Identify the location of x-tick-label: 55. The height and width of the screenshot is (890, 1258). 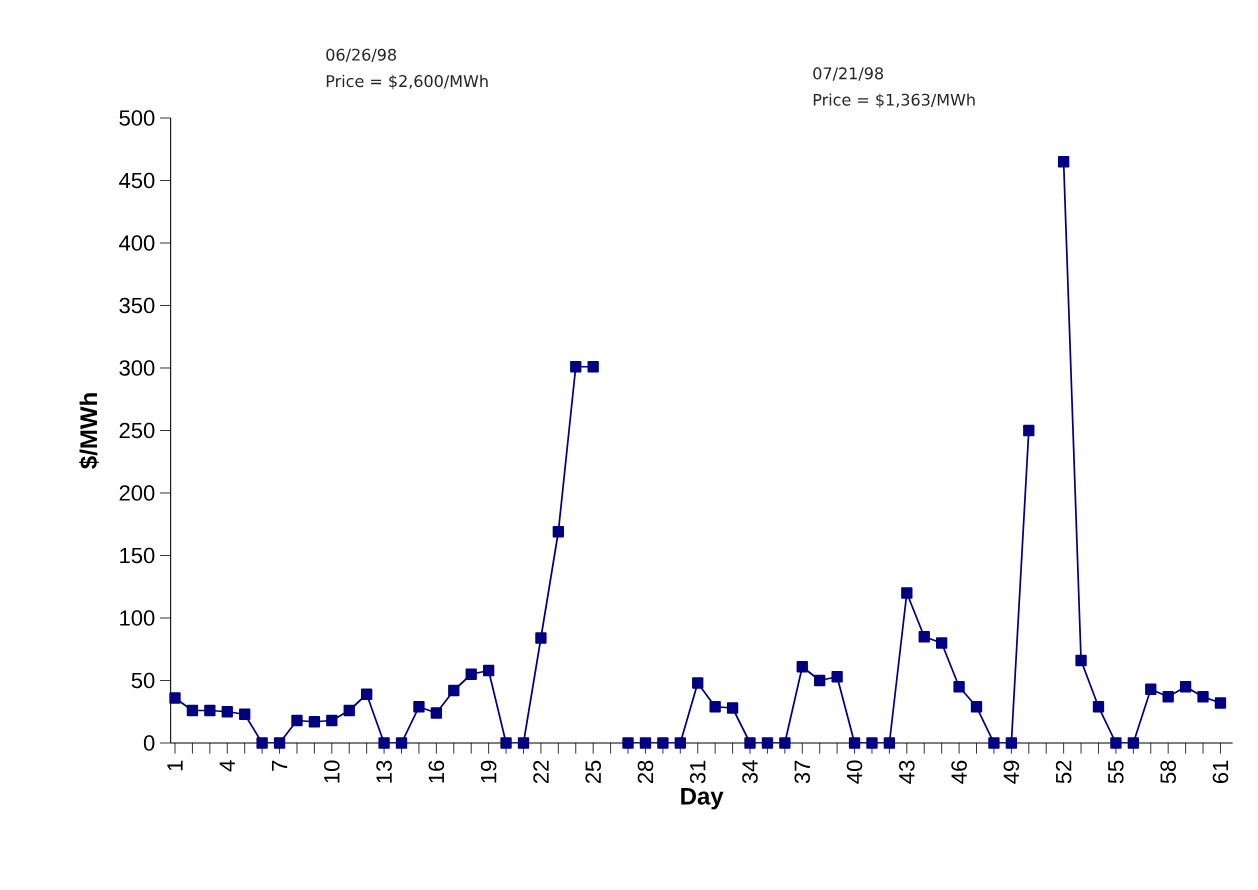
(1116, 772).